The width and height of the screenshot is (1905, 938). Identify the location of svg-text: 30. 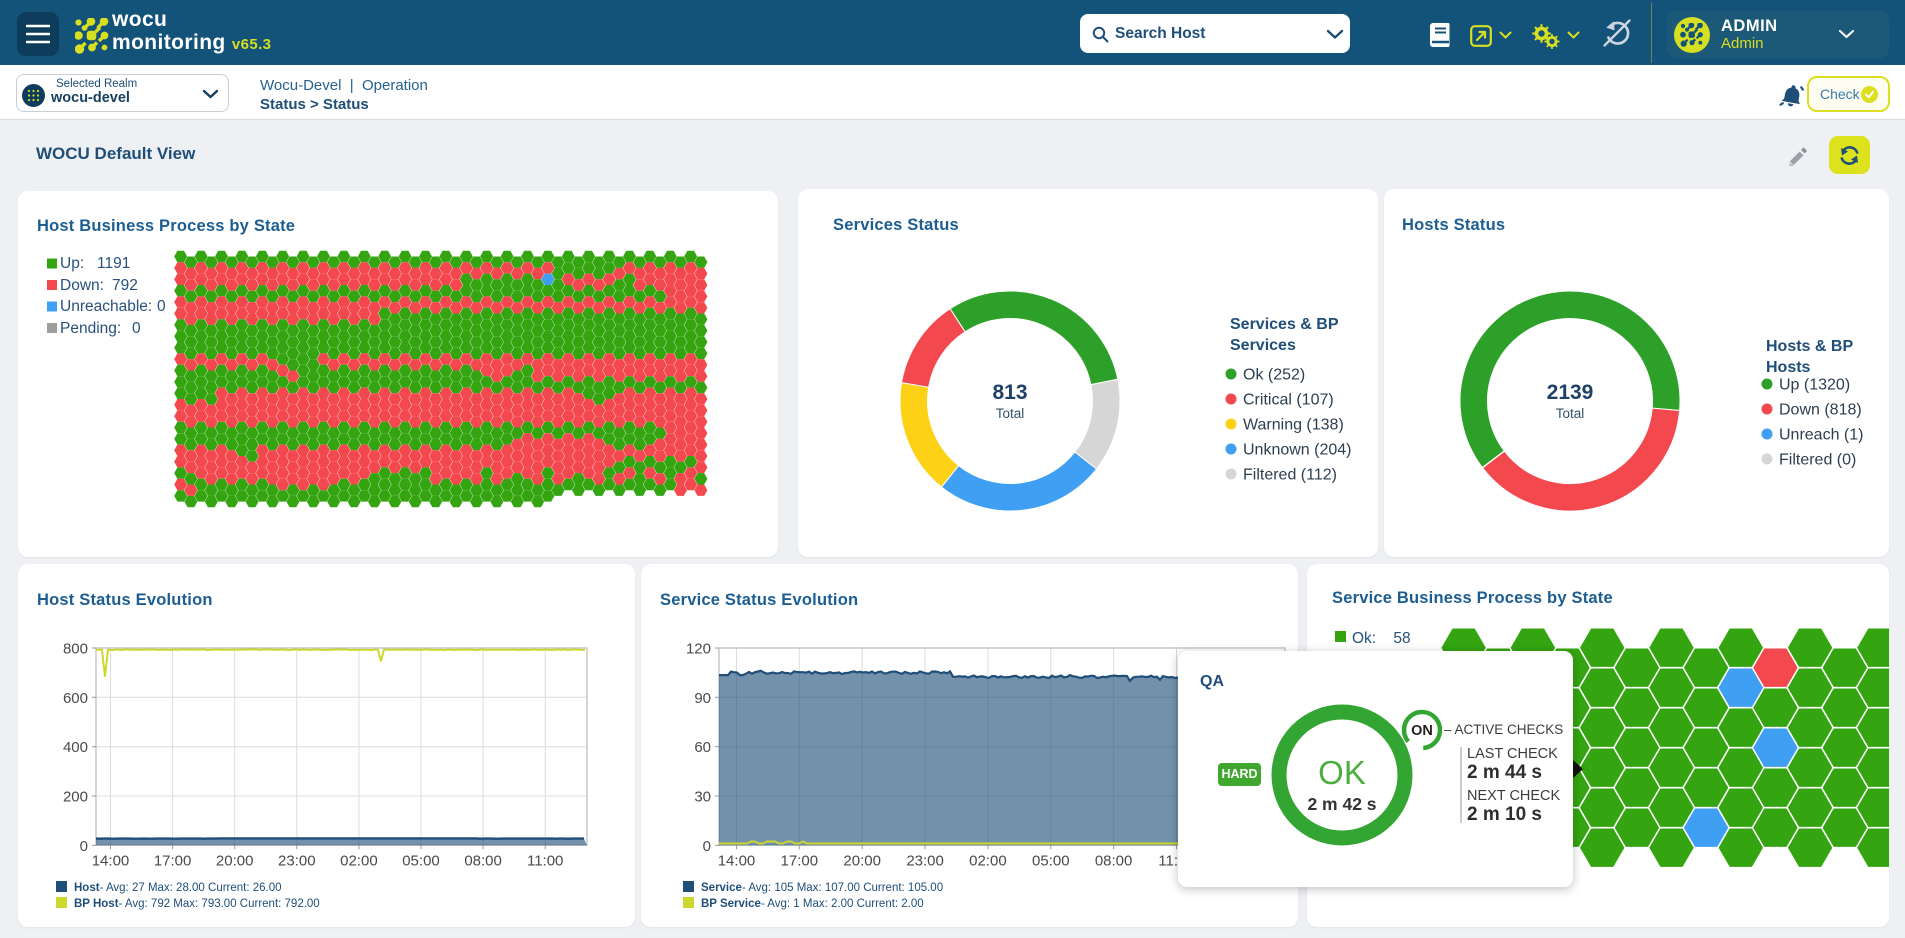
(702, 797).